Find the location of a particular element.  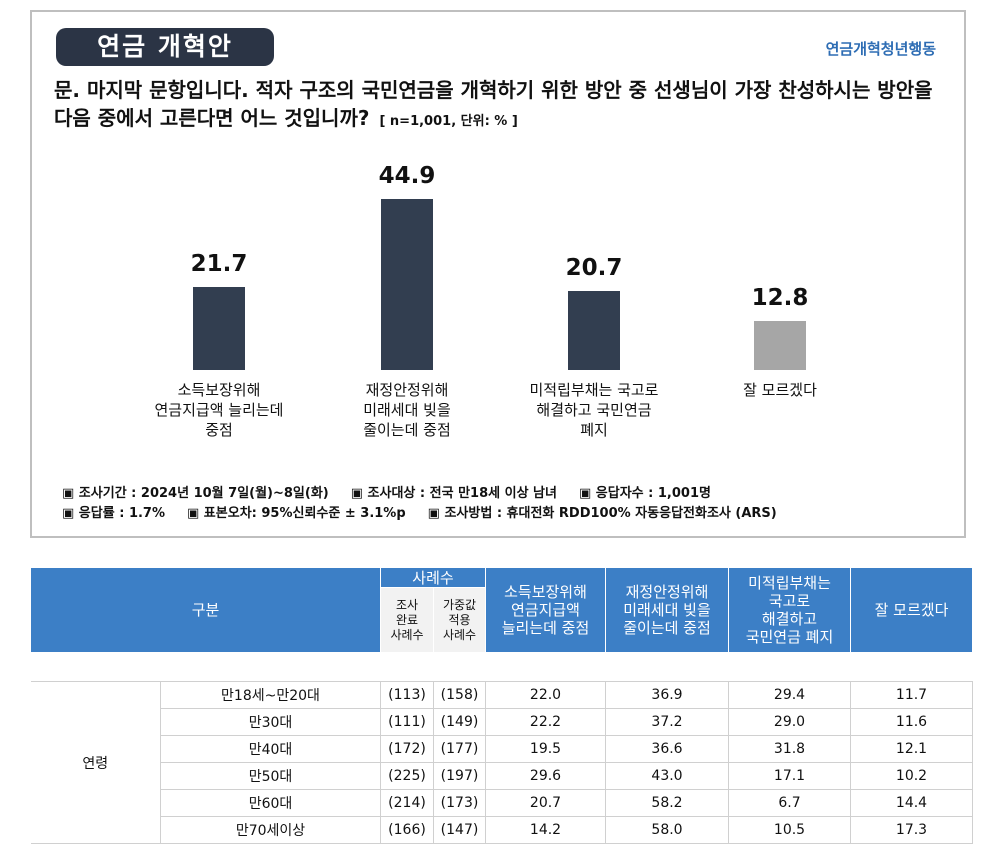

table-row: 만30대 (111) (149) 22.2 37.2 29.0 11.6 is located at coordinates (502, 722).